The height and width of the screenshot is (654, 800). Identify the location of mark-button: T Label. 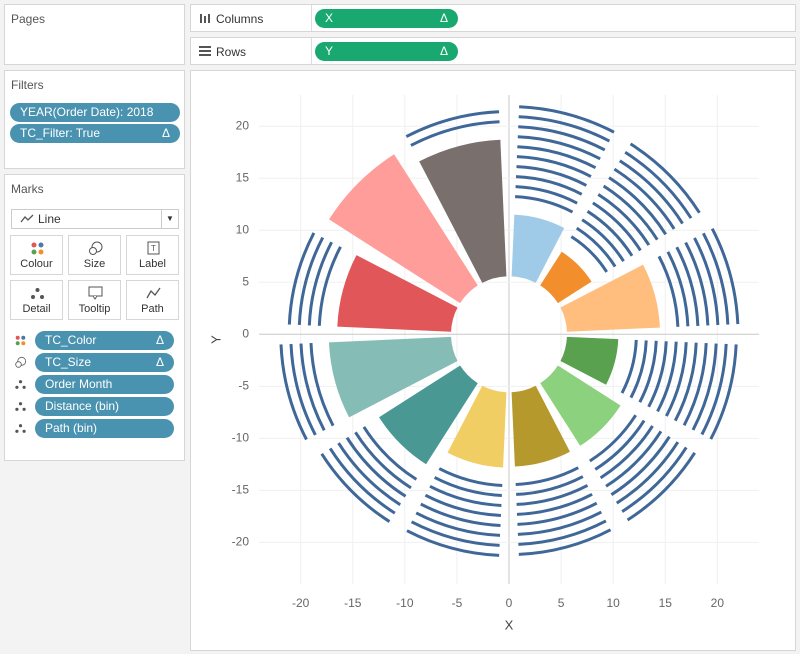
(152, 255).